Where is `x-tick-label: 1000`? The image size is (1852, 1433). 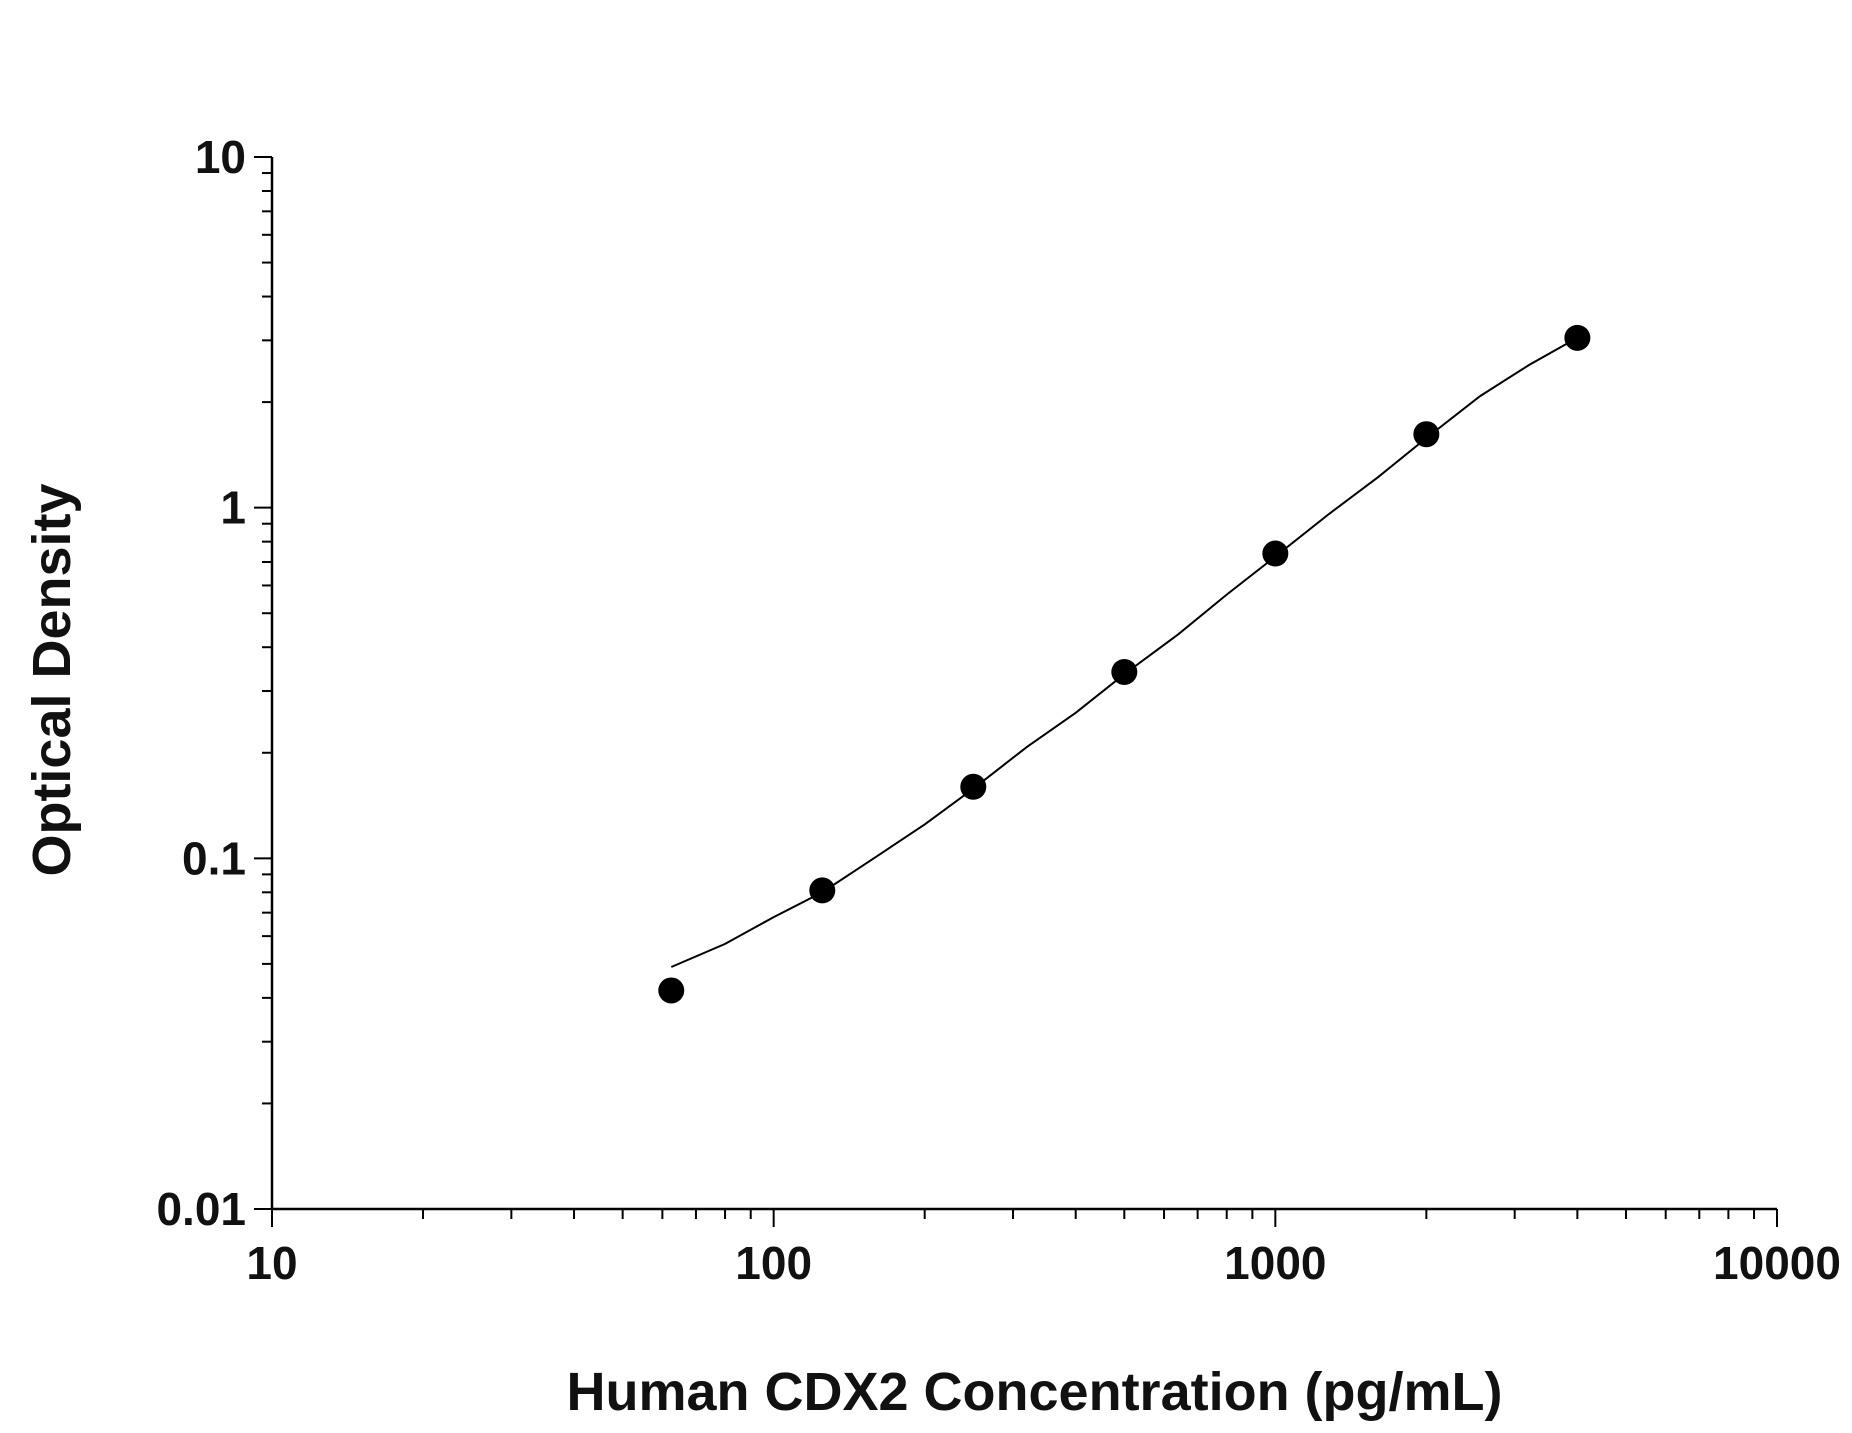
x-tick-label: 1000 is located at coordinates (1275, 1263).